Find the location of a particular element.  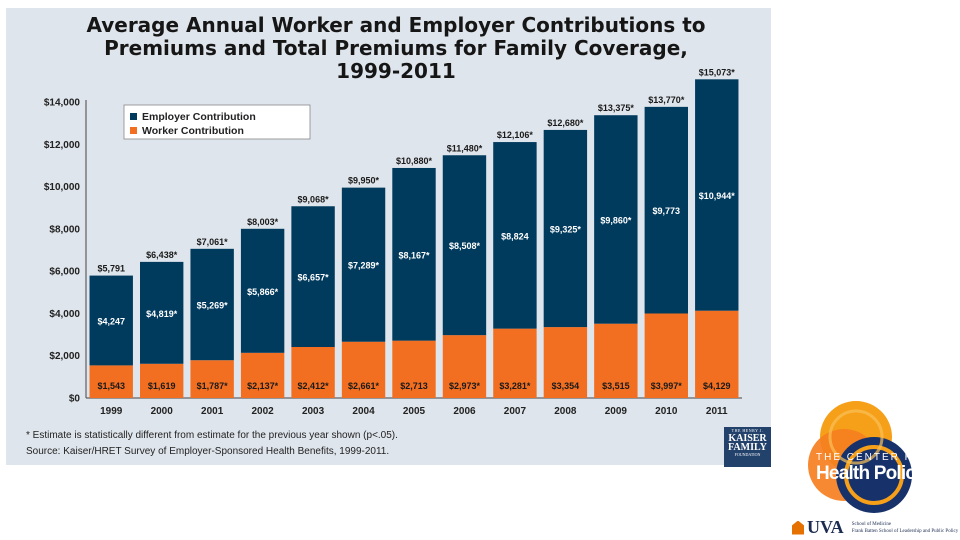

x-tick-label: 2000 is located at coordinates (162, 411).